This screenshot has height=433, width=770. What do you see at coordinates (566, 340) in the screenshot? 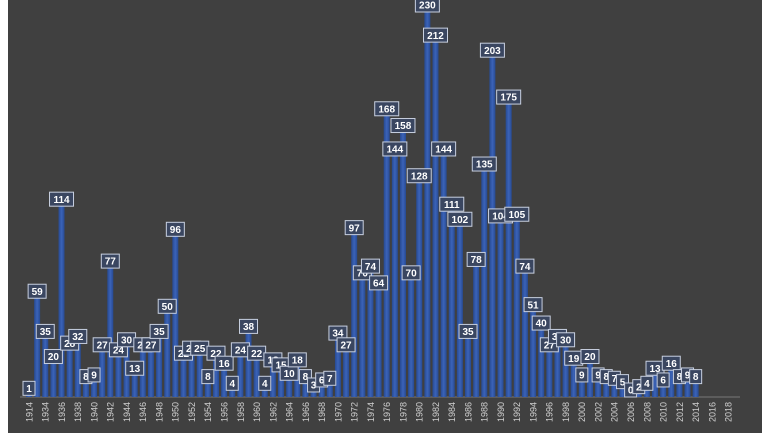
I see `data-label: 30` at bounding box center [566, 340].